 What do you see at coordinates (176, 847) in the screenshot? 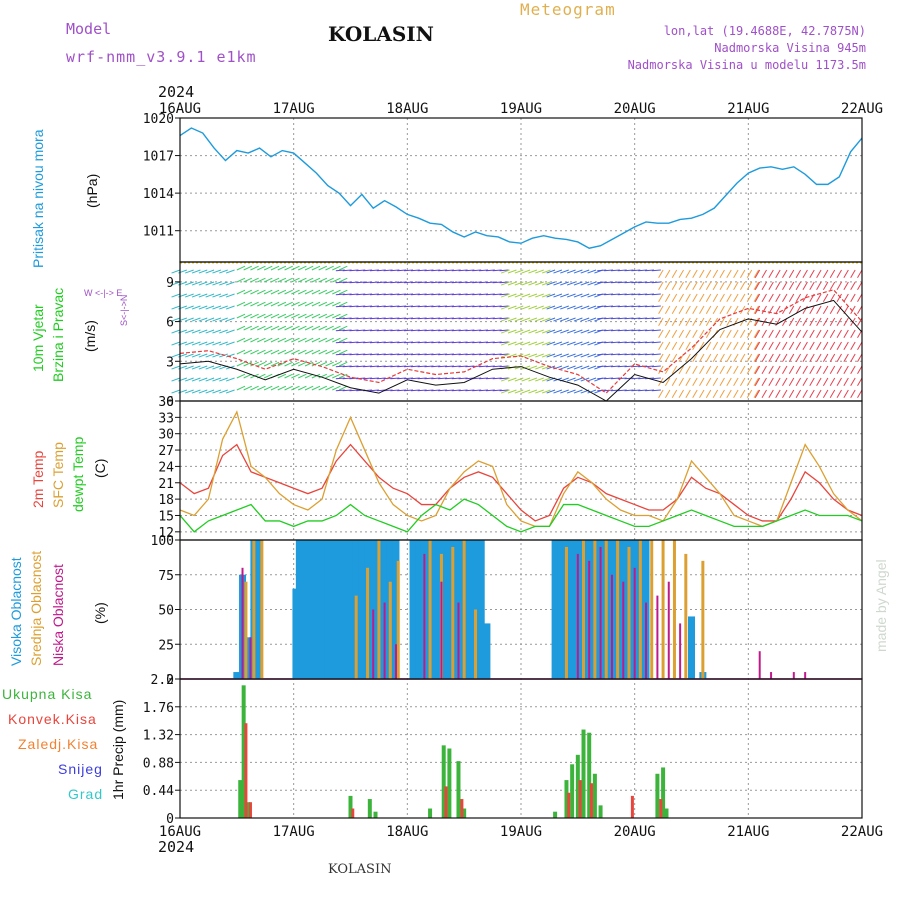
I see `year-bottom: 2024` at bounding box center [176, 847].